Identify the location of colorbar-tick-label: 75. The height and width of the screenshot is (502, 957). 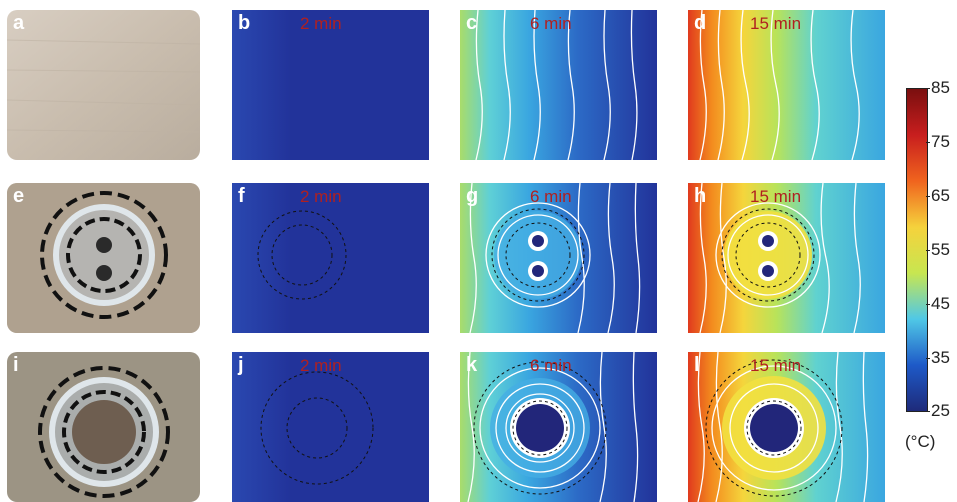
(940, 141).